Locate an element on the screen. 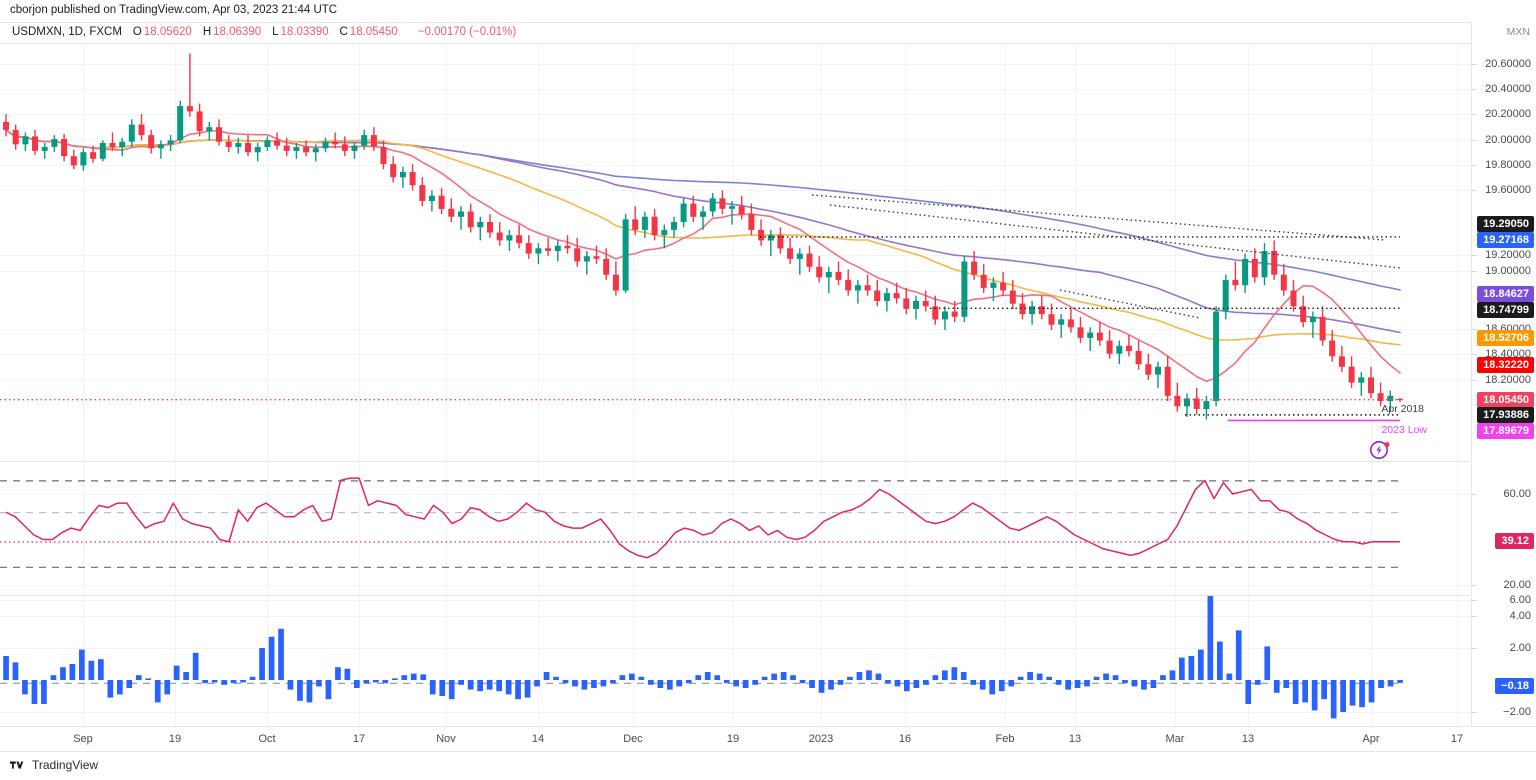 The width and height of the screenshot is (1536, 780). price-tag: 19.27168 is located at coordinates (1505, 240).